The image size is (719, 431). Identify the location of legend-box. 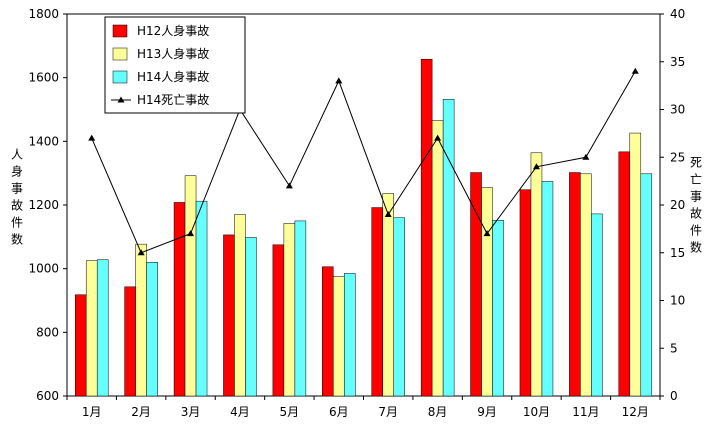
(175, 65).